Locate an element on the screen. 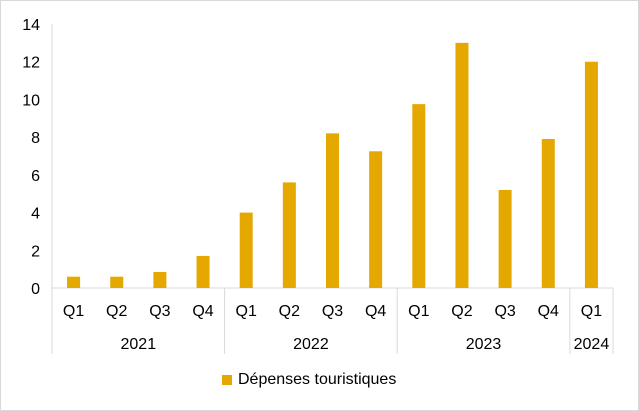 The width and height of the screenshot is (639, 411). y-tick-label: 8 is located at coordinates (35, 138).